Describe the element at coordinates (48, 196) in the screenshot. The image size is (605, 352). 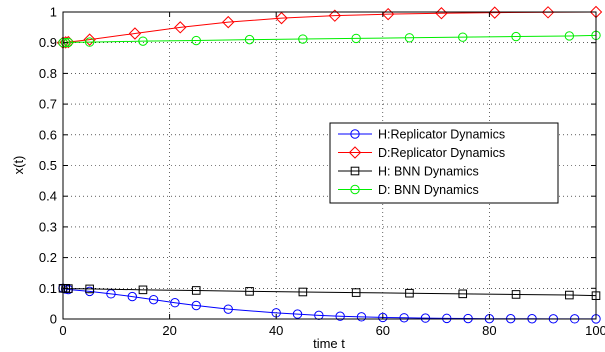
I see `y-tick-label: 0.4` at that location.